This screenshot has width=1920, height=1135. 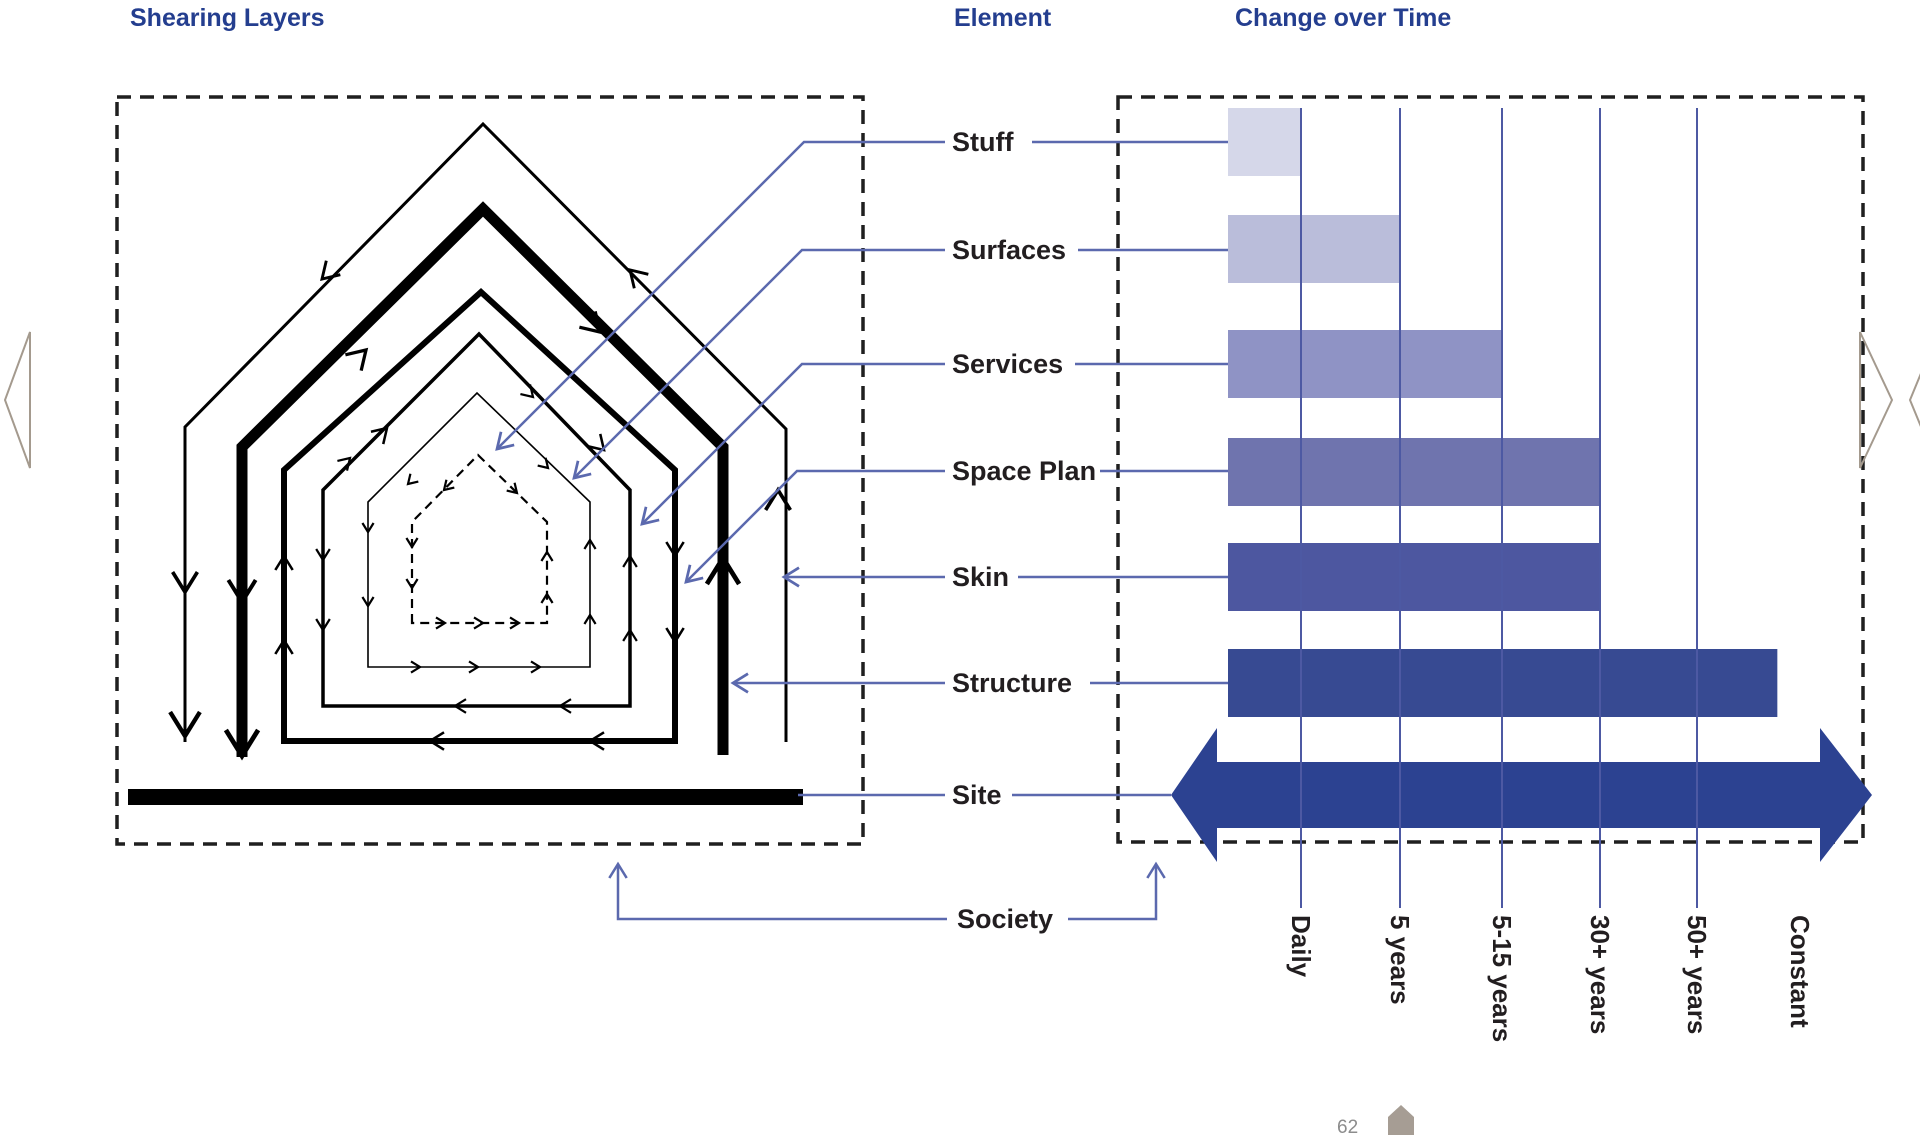 What do you see at coordinates (1600, 974) in the screenshot?
I see `axis-label-30-years: 30+ years` at bounding box center [1600, 974].